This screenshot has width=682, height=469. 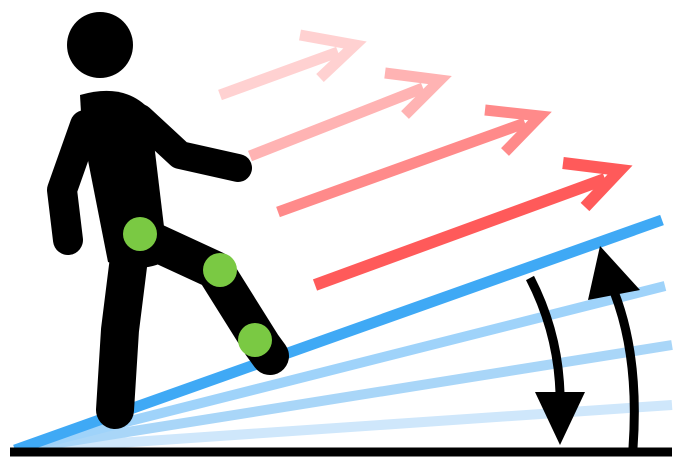 What do you see at coordinates (197, 287) in the screenshot?
I see `joint-markers` at bounding box center [197, 287].